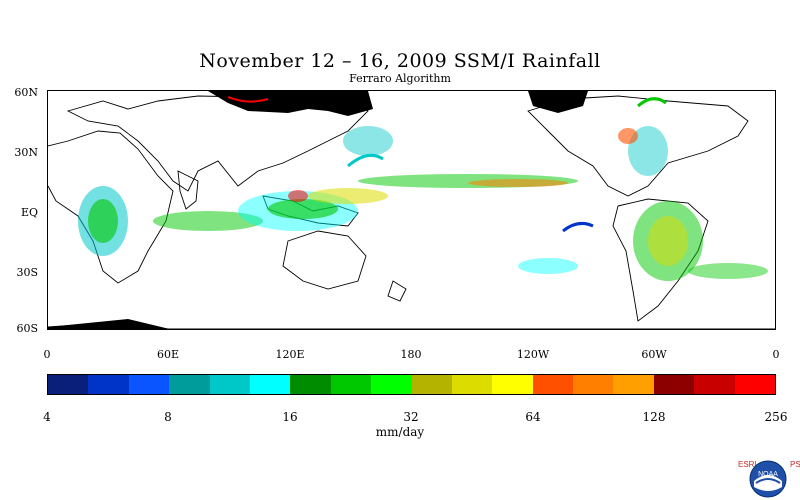 The height and width of the screenshot is (500, 800). What do you see at coordinates (26, 152) in the screenshot?
I see `lat-label-30n: 30N` at bounding box center [26, 152].